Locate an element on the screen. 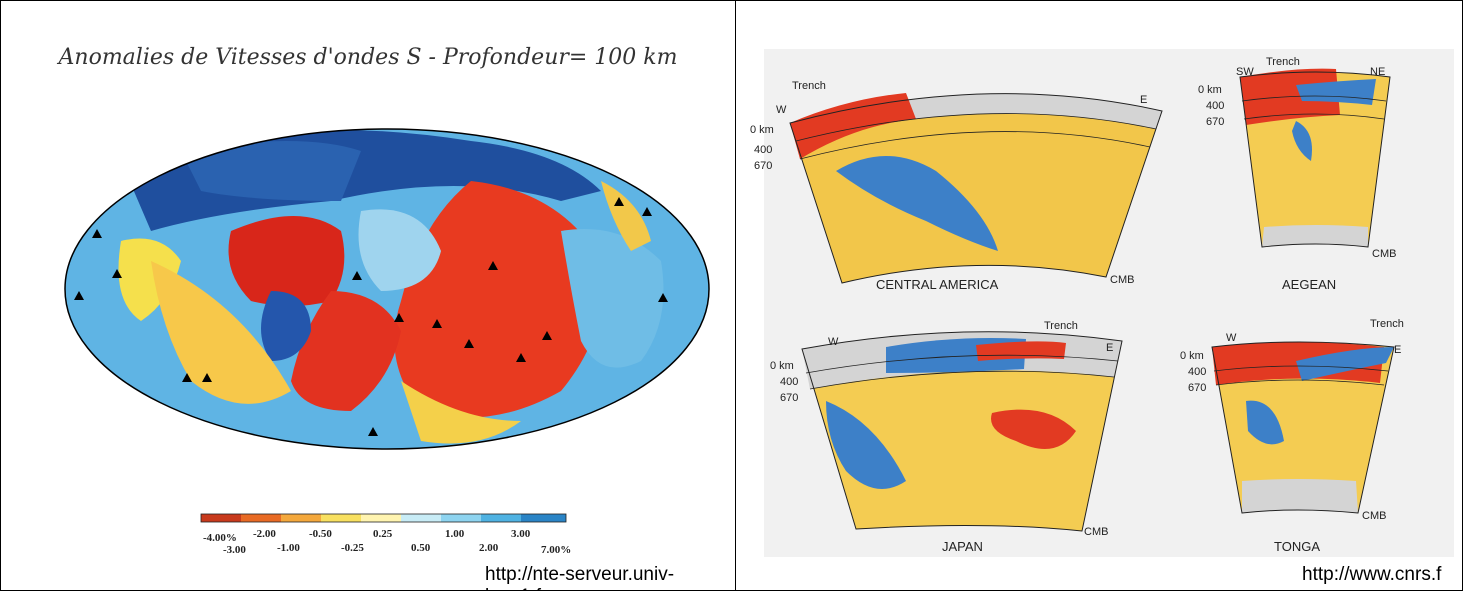 This screenshot has width=1463, height=591. legend-label: -1.00 is located at coordinates (288, 548).